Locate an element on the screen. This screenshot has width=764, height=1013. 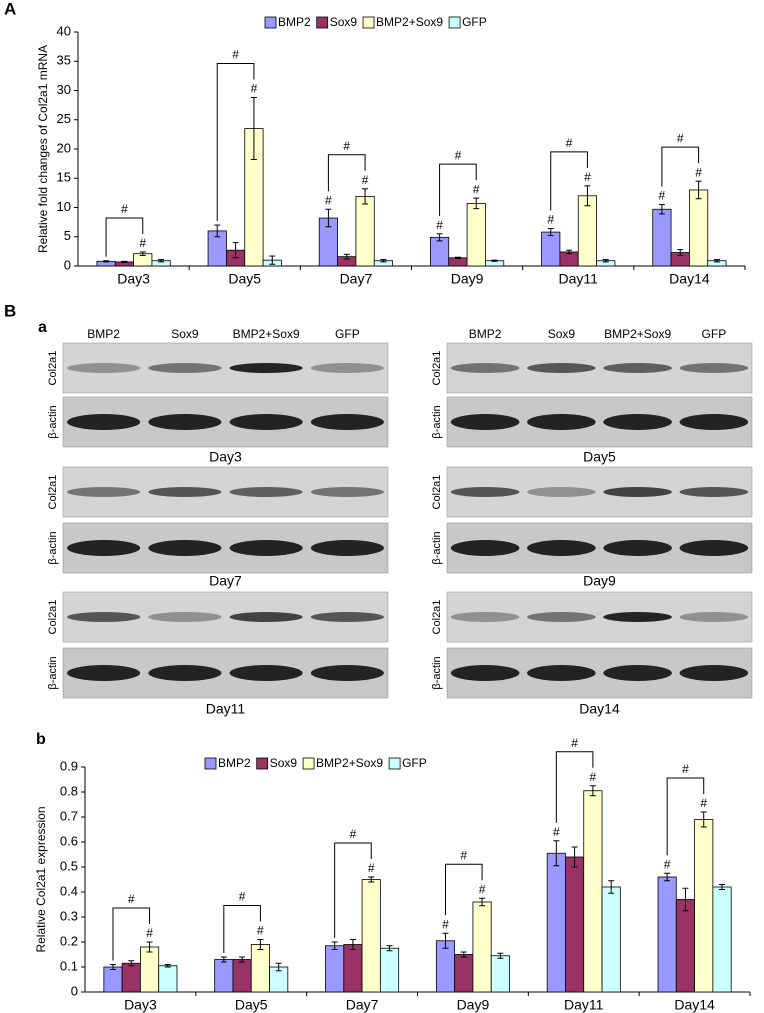
y-axis-label: Relative fold changes of Col2a1 mRNA is located at coordinates (43, 149).